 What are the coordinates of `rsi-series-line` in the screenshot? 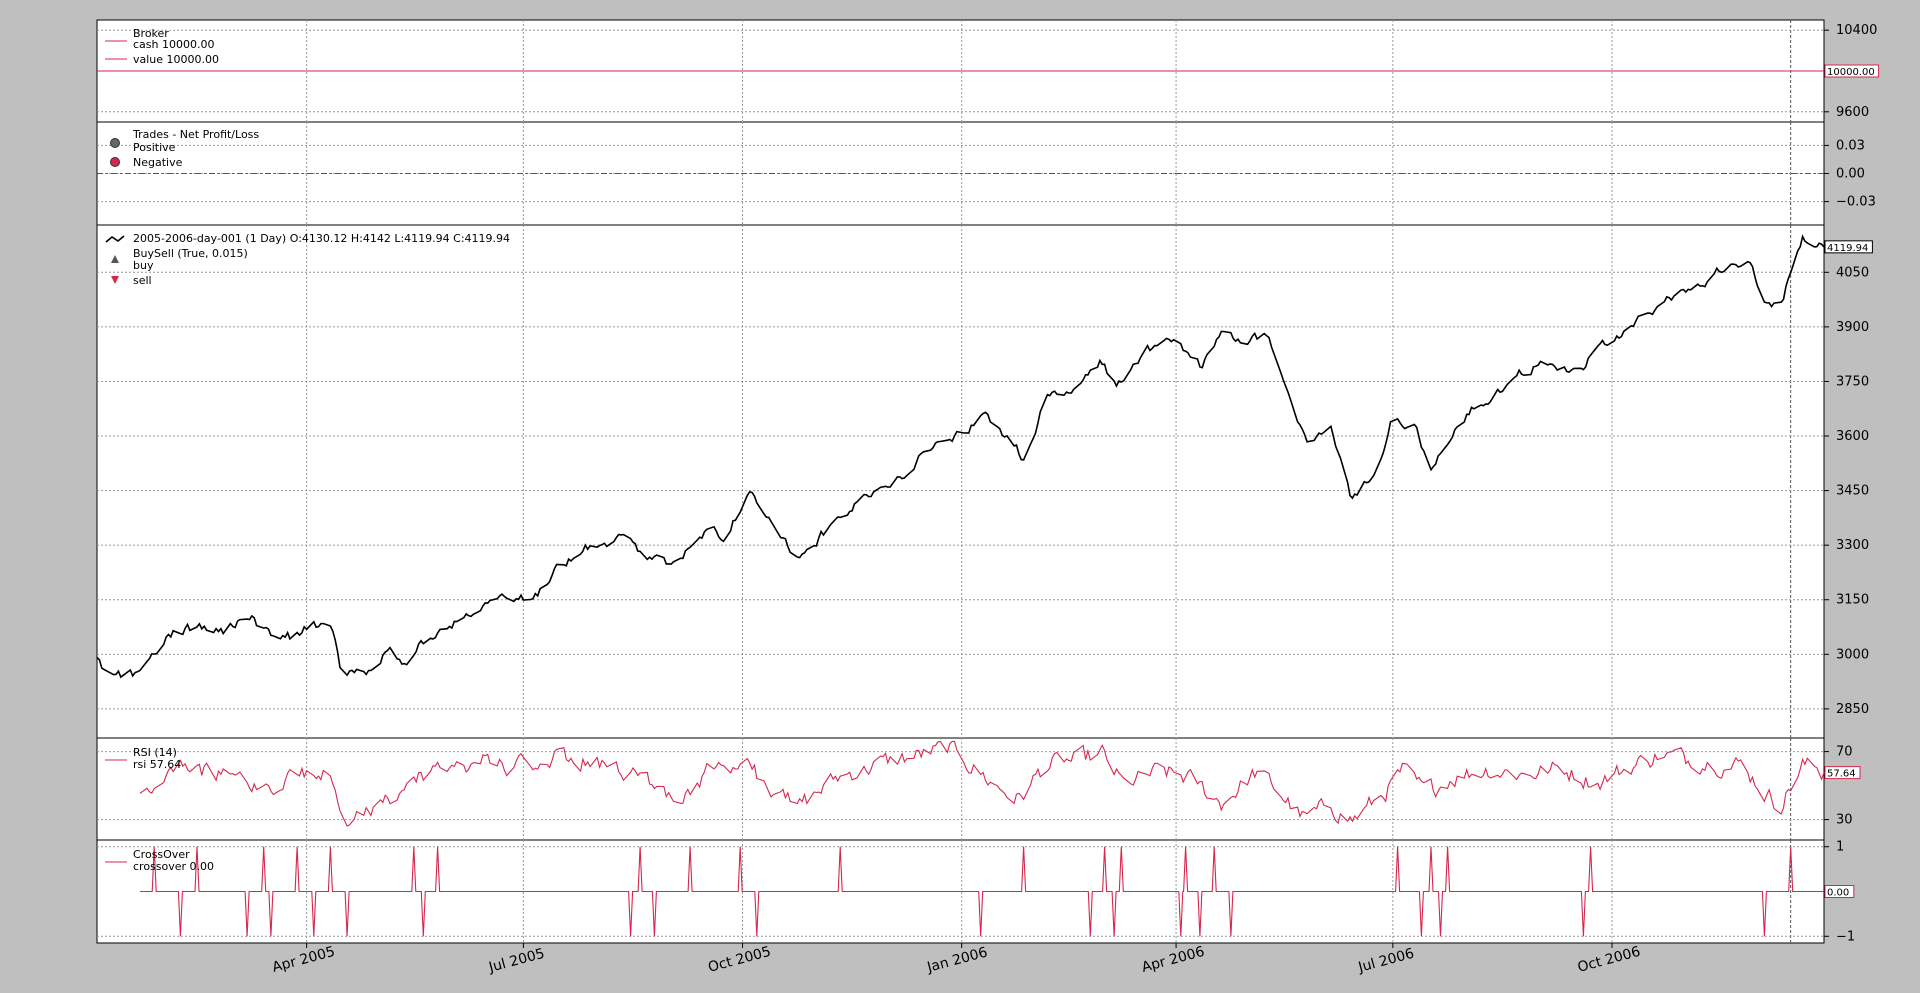 It's located at (982, 783).